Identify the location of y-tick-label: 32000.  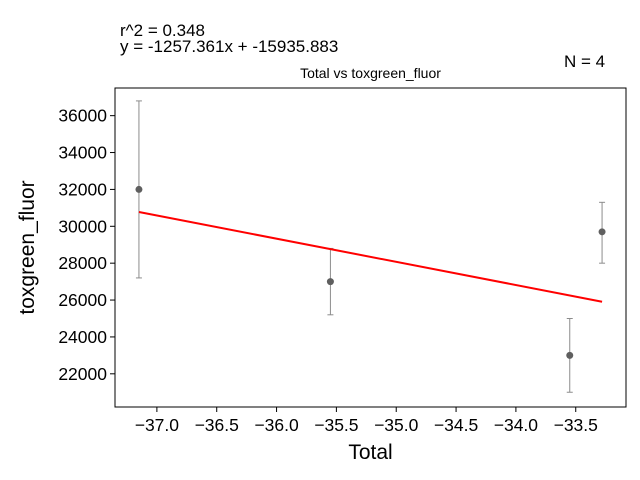
(82, 189).